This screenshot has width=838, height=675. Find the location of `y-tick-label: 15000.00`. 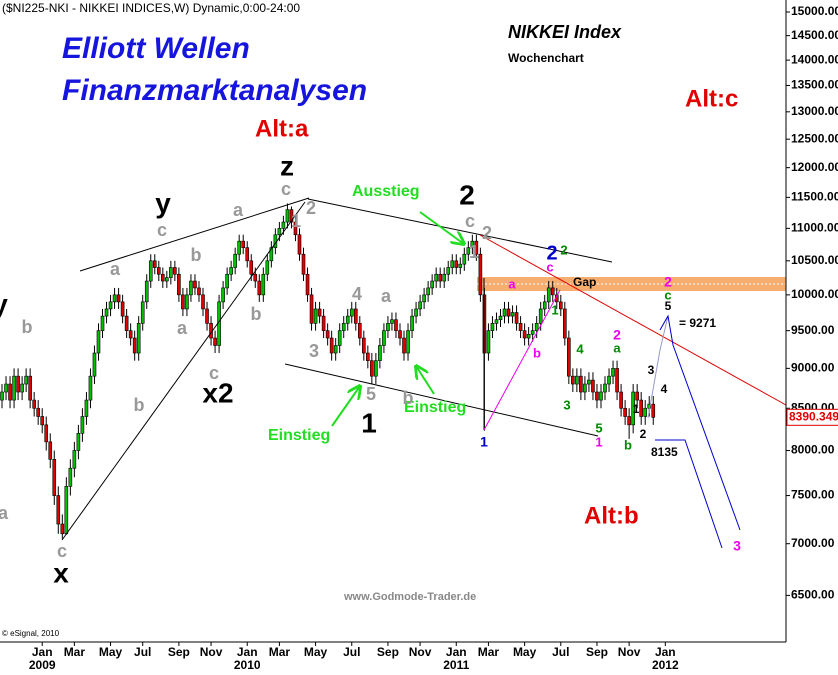

y-tick-label: 15000.00 is located at coordinates (814, 11).